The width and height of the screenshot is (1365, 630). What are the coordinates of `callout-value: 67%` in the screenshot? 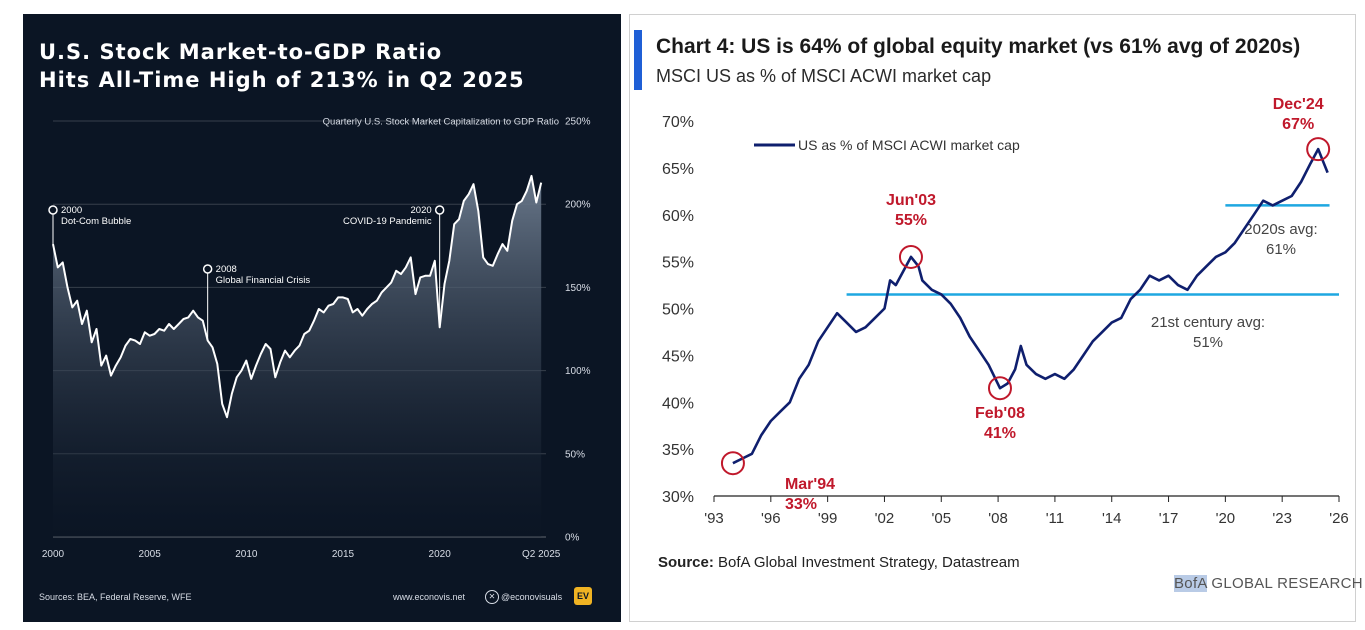 It's located at (1298, 124).